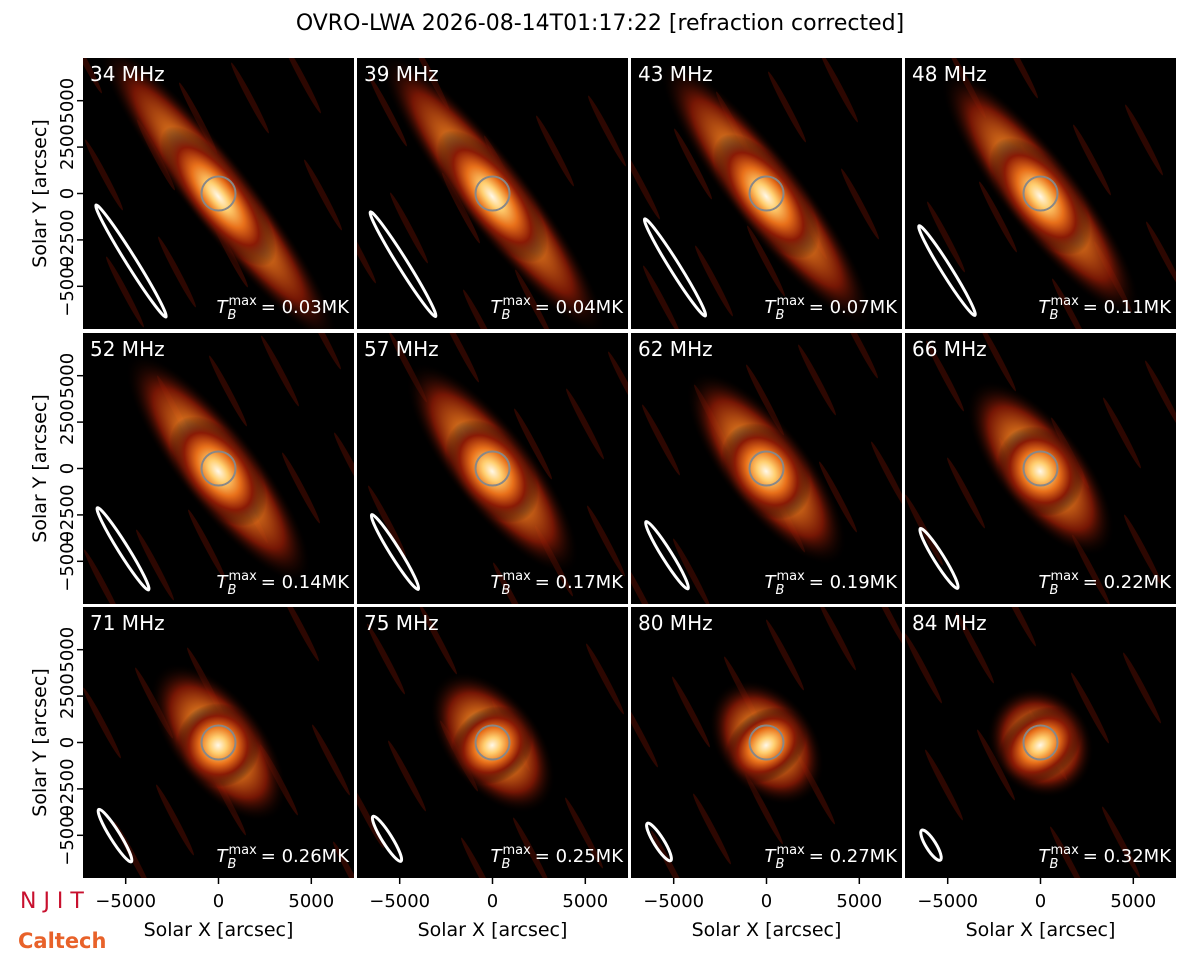  What do you see at coordinates (67, 468) in the screenshot?
I see `y-tick-label: 0` at bounding box center [67, 468].